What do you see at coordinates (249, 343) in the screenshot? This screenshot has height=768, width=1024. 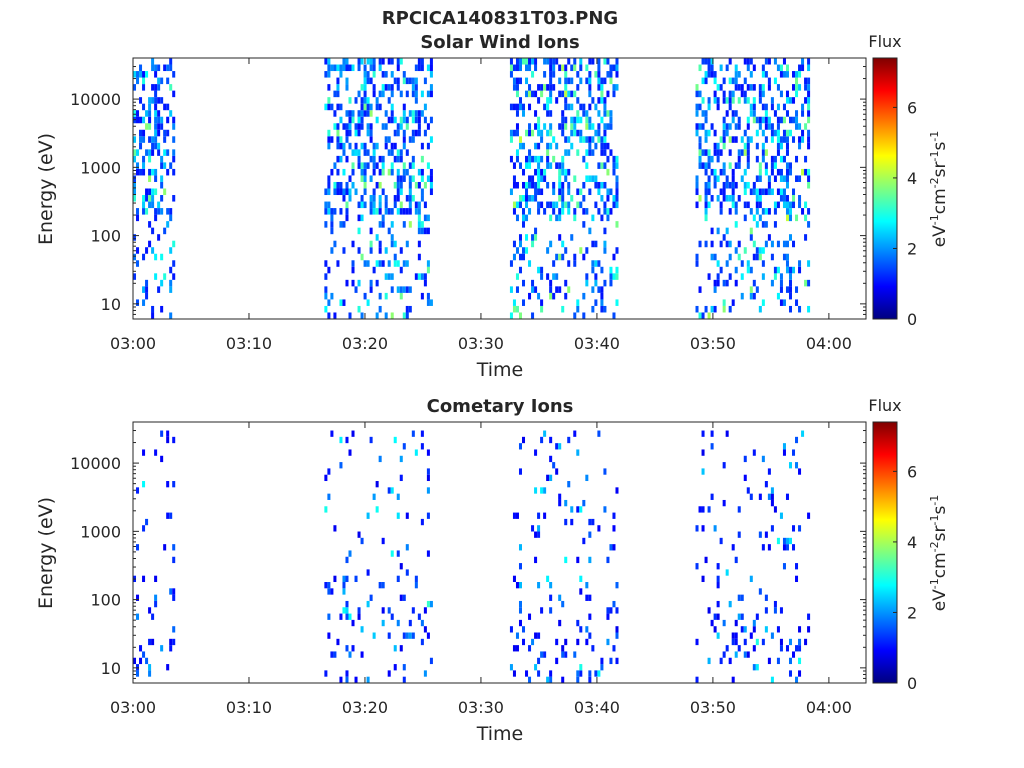 I see `x-tick-label: 03:10` at bounding box center [249, 343].